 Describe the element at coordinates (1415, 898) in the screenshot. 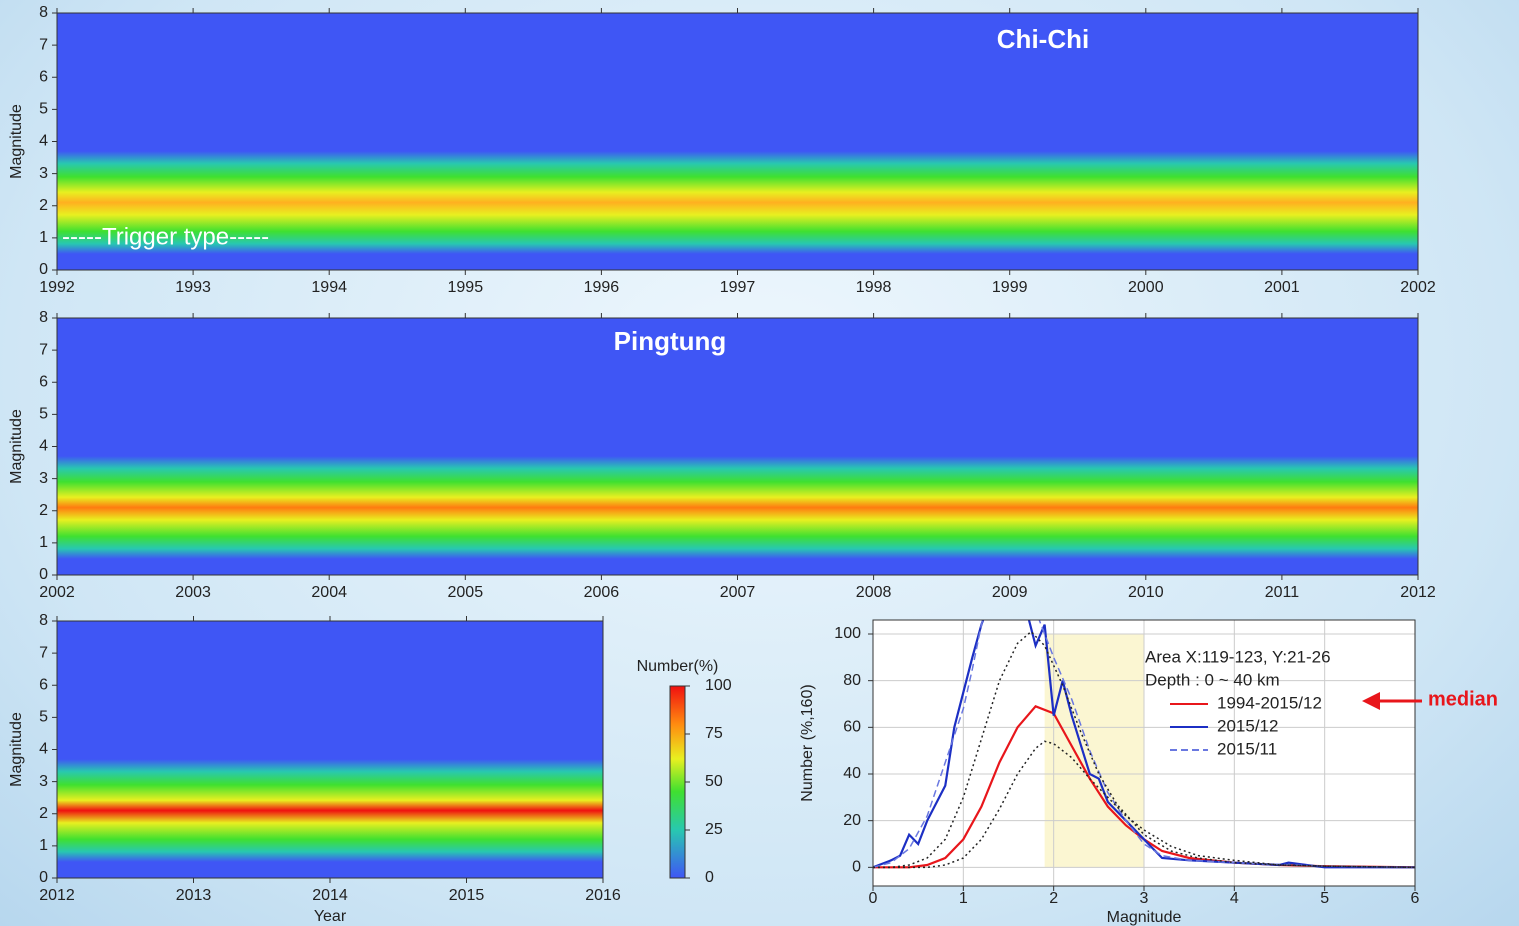

I see `x-tick-label: 6` at that location.